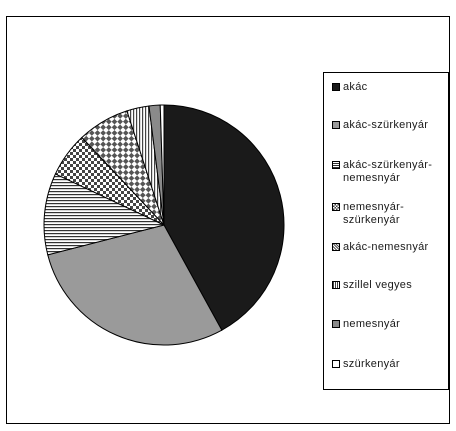 The width and height of the screenshot is (456, 431). I want to click on legend-item: nemesnyár-szürkenyár, so click(391, 214).